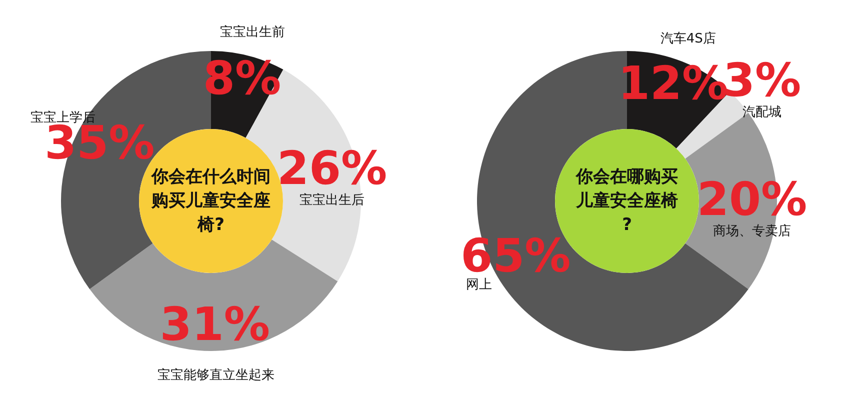  What do you see at coordinates (215, 323) in the screenshot?
I see `data-label: 31%` at bounding box center [215, 323].